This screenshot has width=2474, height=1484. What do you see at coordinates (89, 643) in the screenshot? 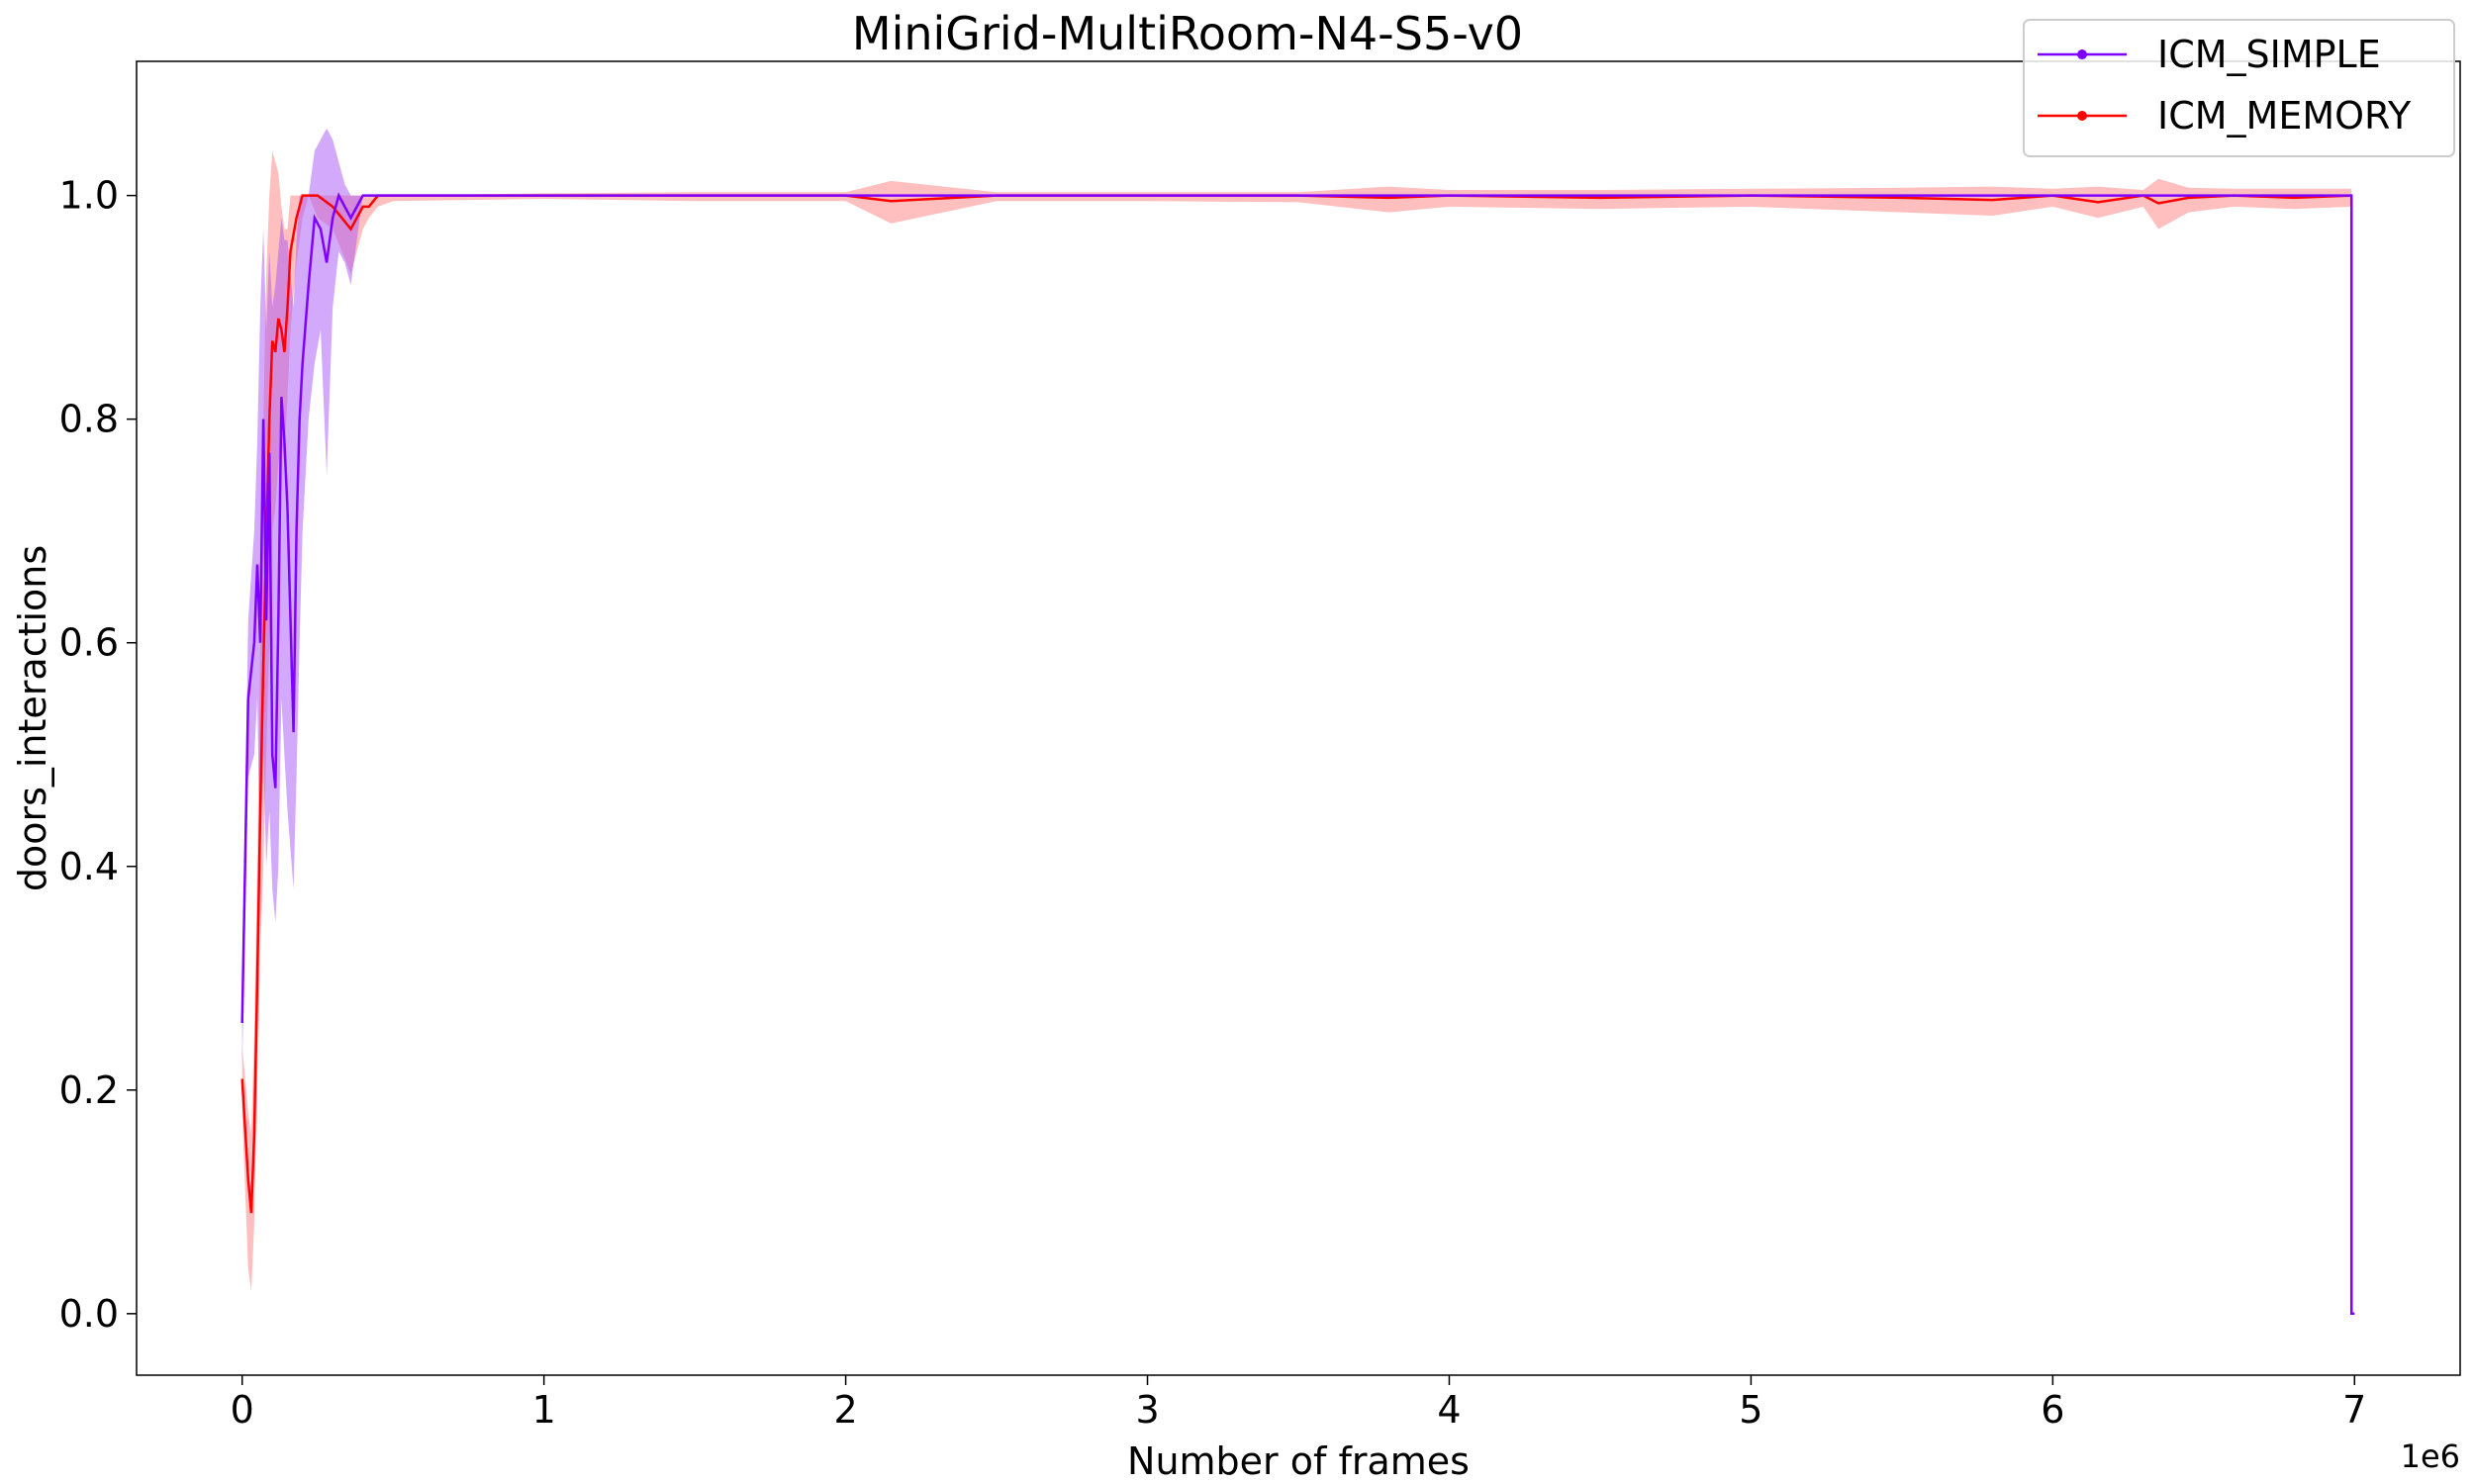
I see `y-tick-label: 0.6` at bounding box center [89, 643].